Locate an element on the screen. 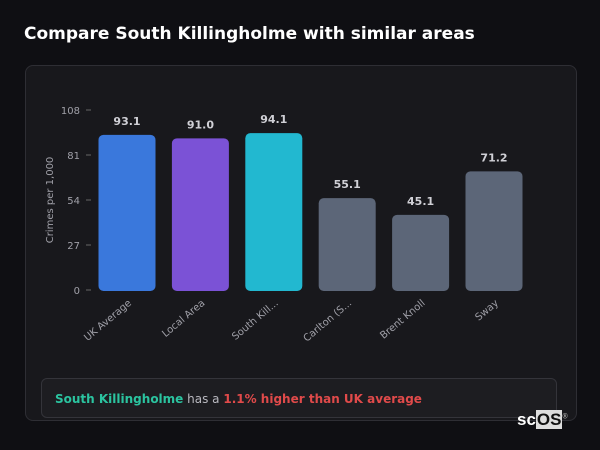 Image resolution: width=600 pixels, height=450 pixels. x-tick-label: Local Area is located at coordinates (183, 319).